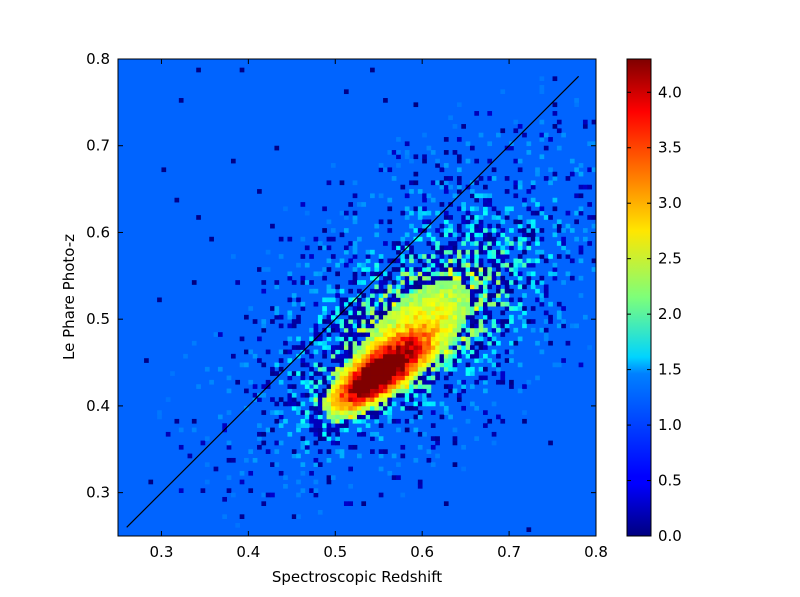  Describe the element at coordinates (98, 146) in the screenshot. I see `y-tick-label: 0.7` at that location.